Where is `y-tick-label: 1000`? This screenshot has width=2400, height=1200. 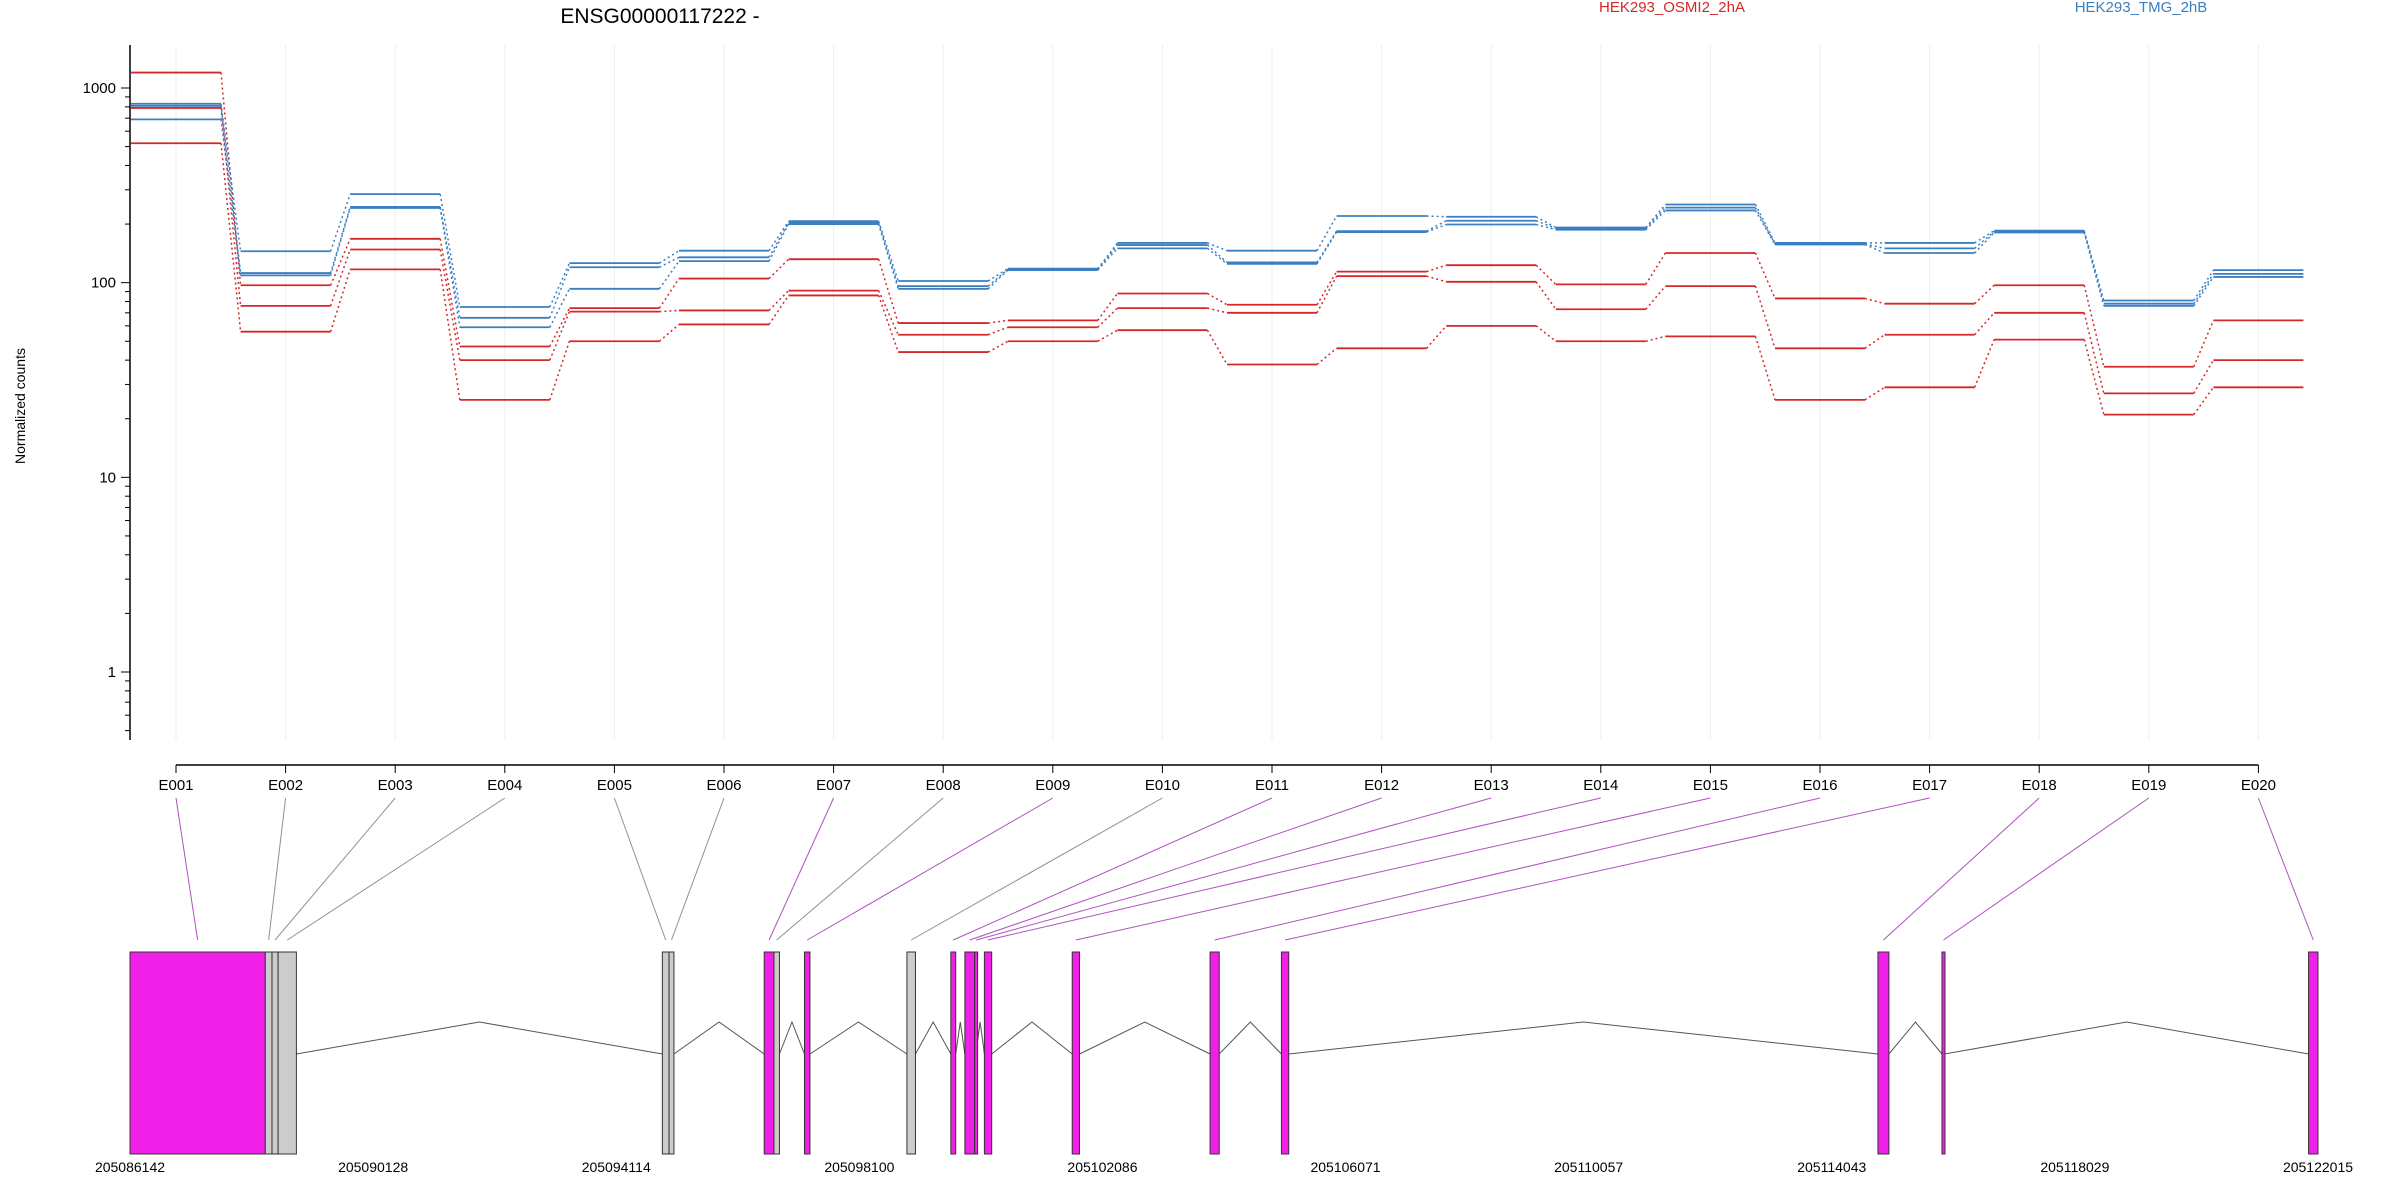 y-tick-label: 1000 is located at coordinates (99, 88).